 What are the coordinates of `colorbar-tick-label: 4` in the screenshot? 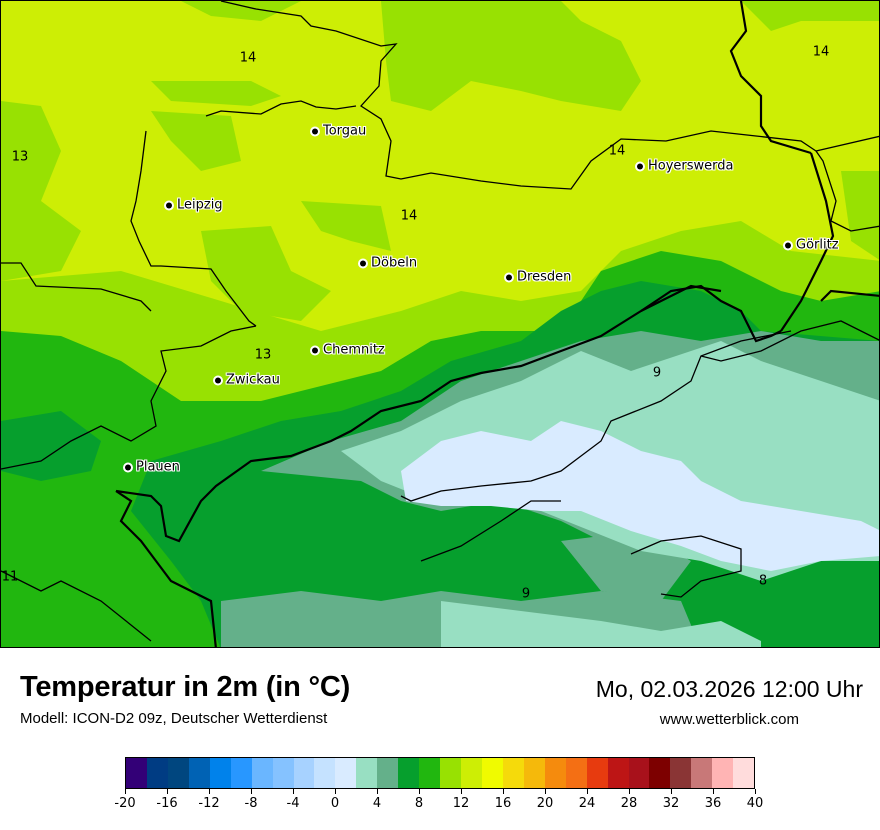 It's located at (377, 803).